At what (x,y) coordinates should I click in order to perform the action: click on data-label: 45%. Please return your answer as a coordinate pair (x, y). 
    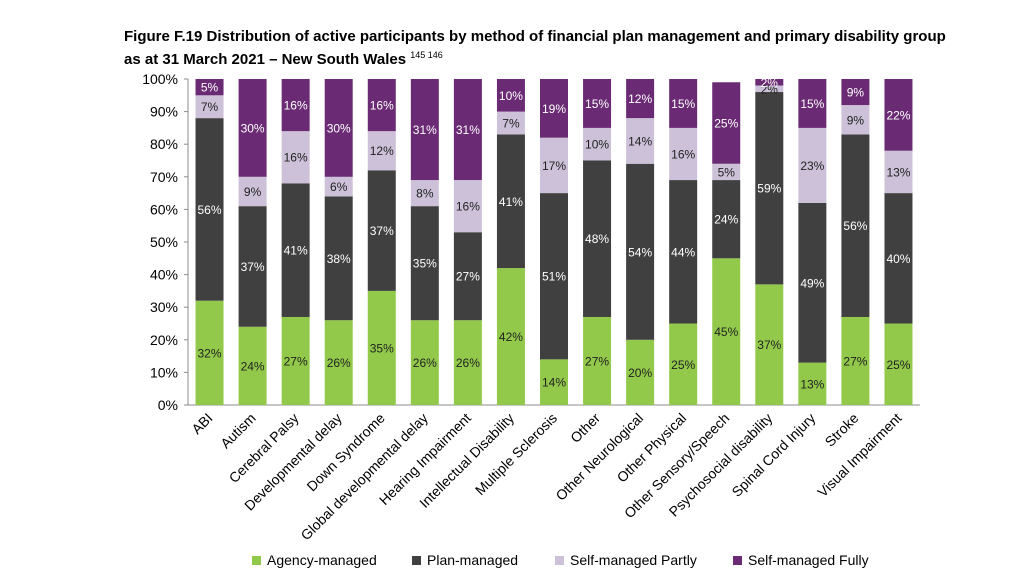
    Looking at the image, I should click on (726, 332).